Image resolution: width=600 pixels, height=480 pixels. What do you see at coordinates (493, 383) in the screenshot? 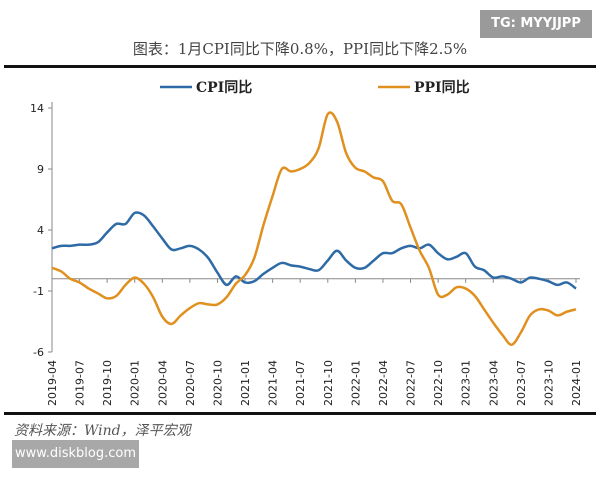
I see `x-tick-label: 2023-04` at bounding box center [493, 383].